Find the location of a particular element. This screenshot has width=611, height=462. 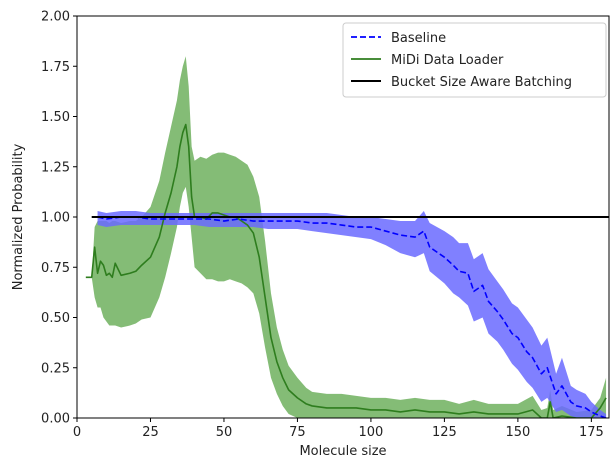

x-tick-label: 175 is located at coordinates (591, 432).